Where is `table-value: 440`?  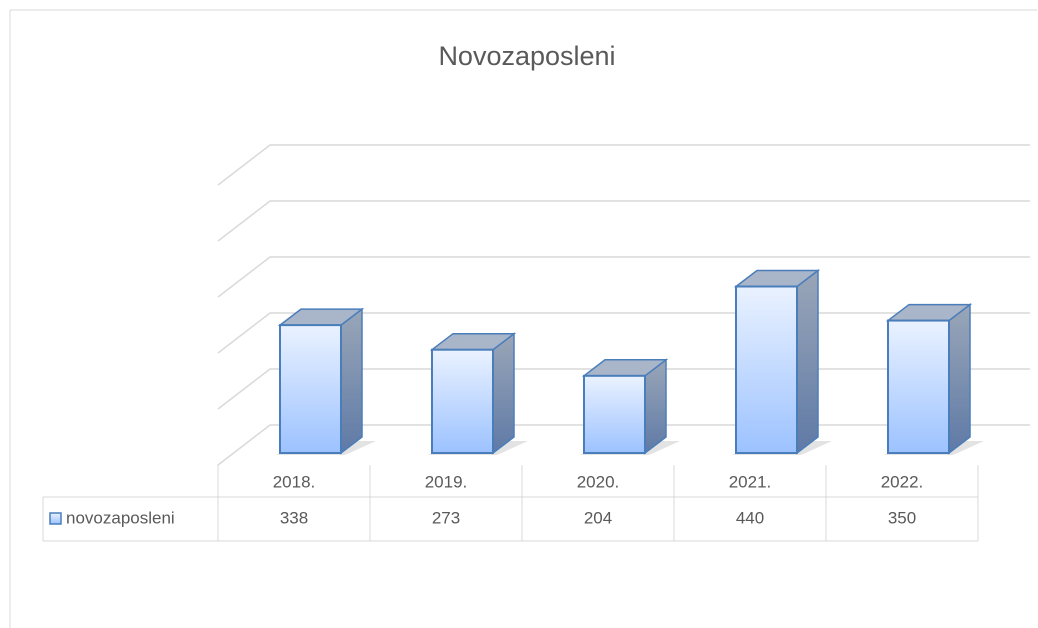 table-value: 440 is located at coordinates (750, 517).